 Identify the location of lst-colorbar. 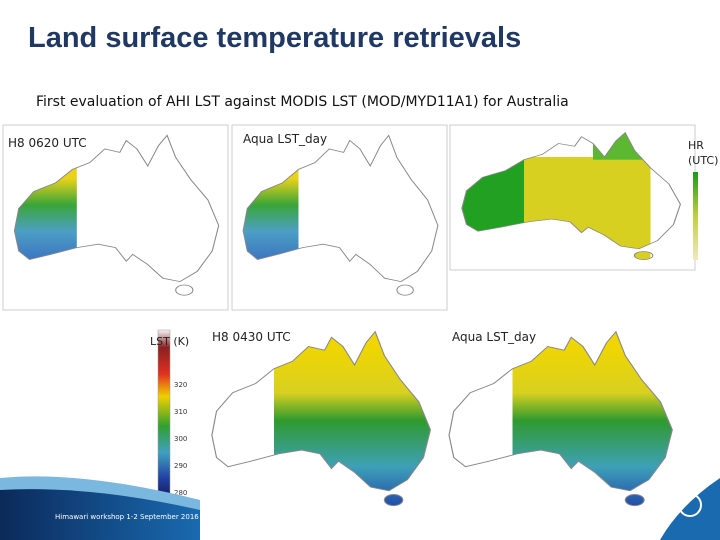
(164, 417).